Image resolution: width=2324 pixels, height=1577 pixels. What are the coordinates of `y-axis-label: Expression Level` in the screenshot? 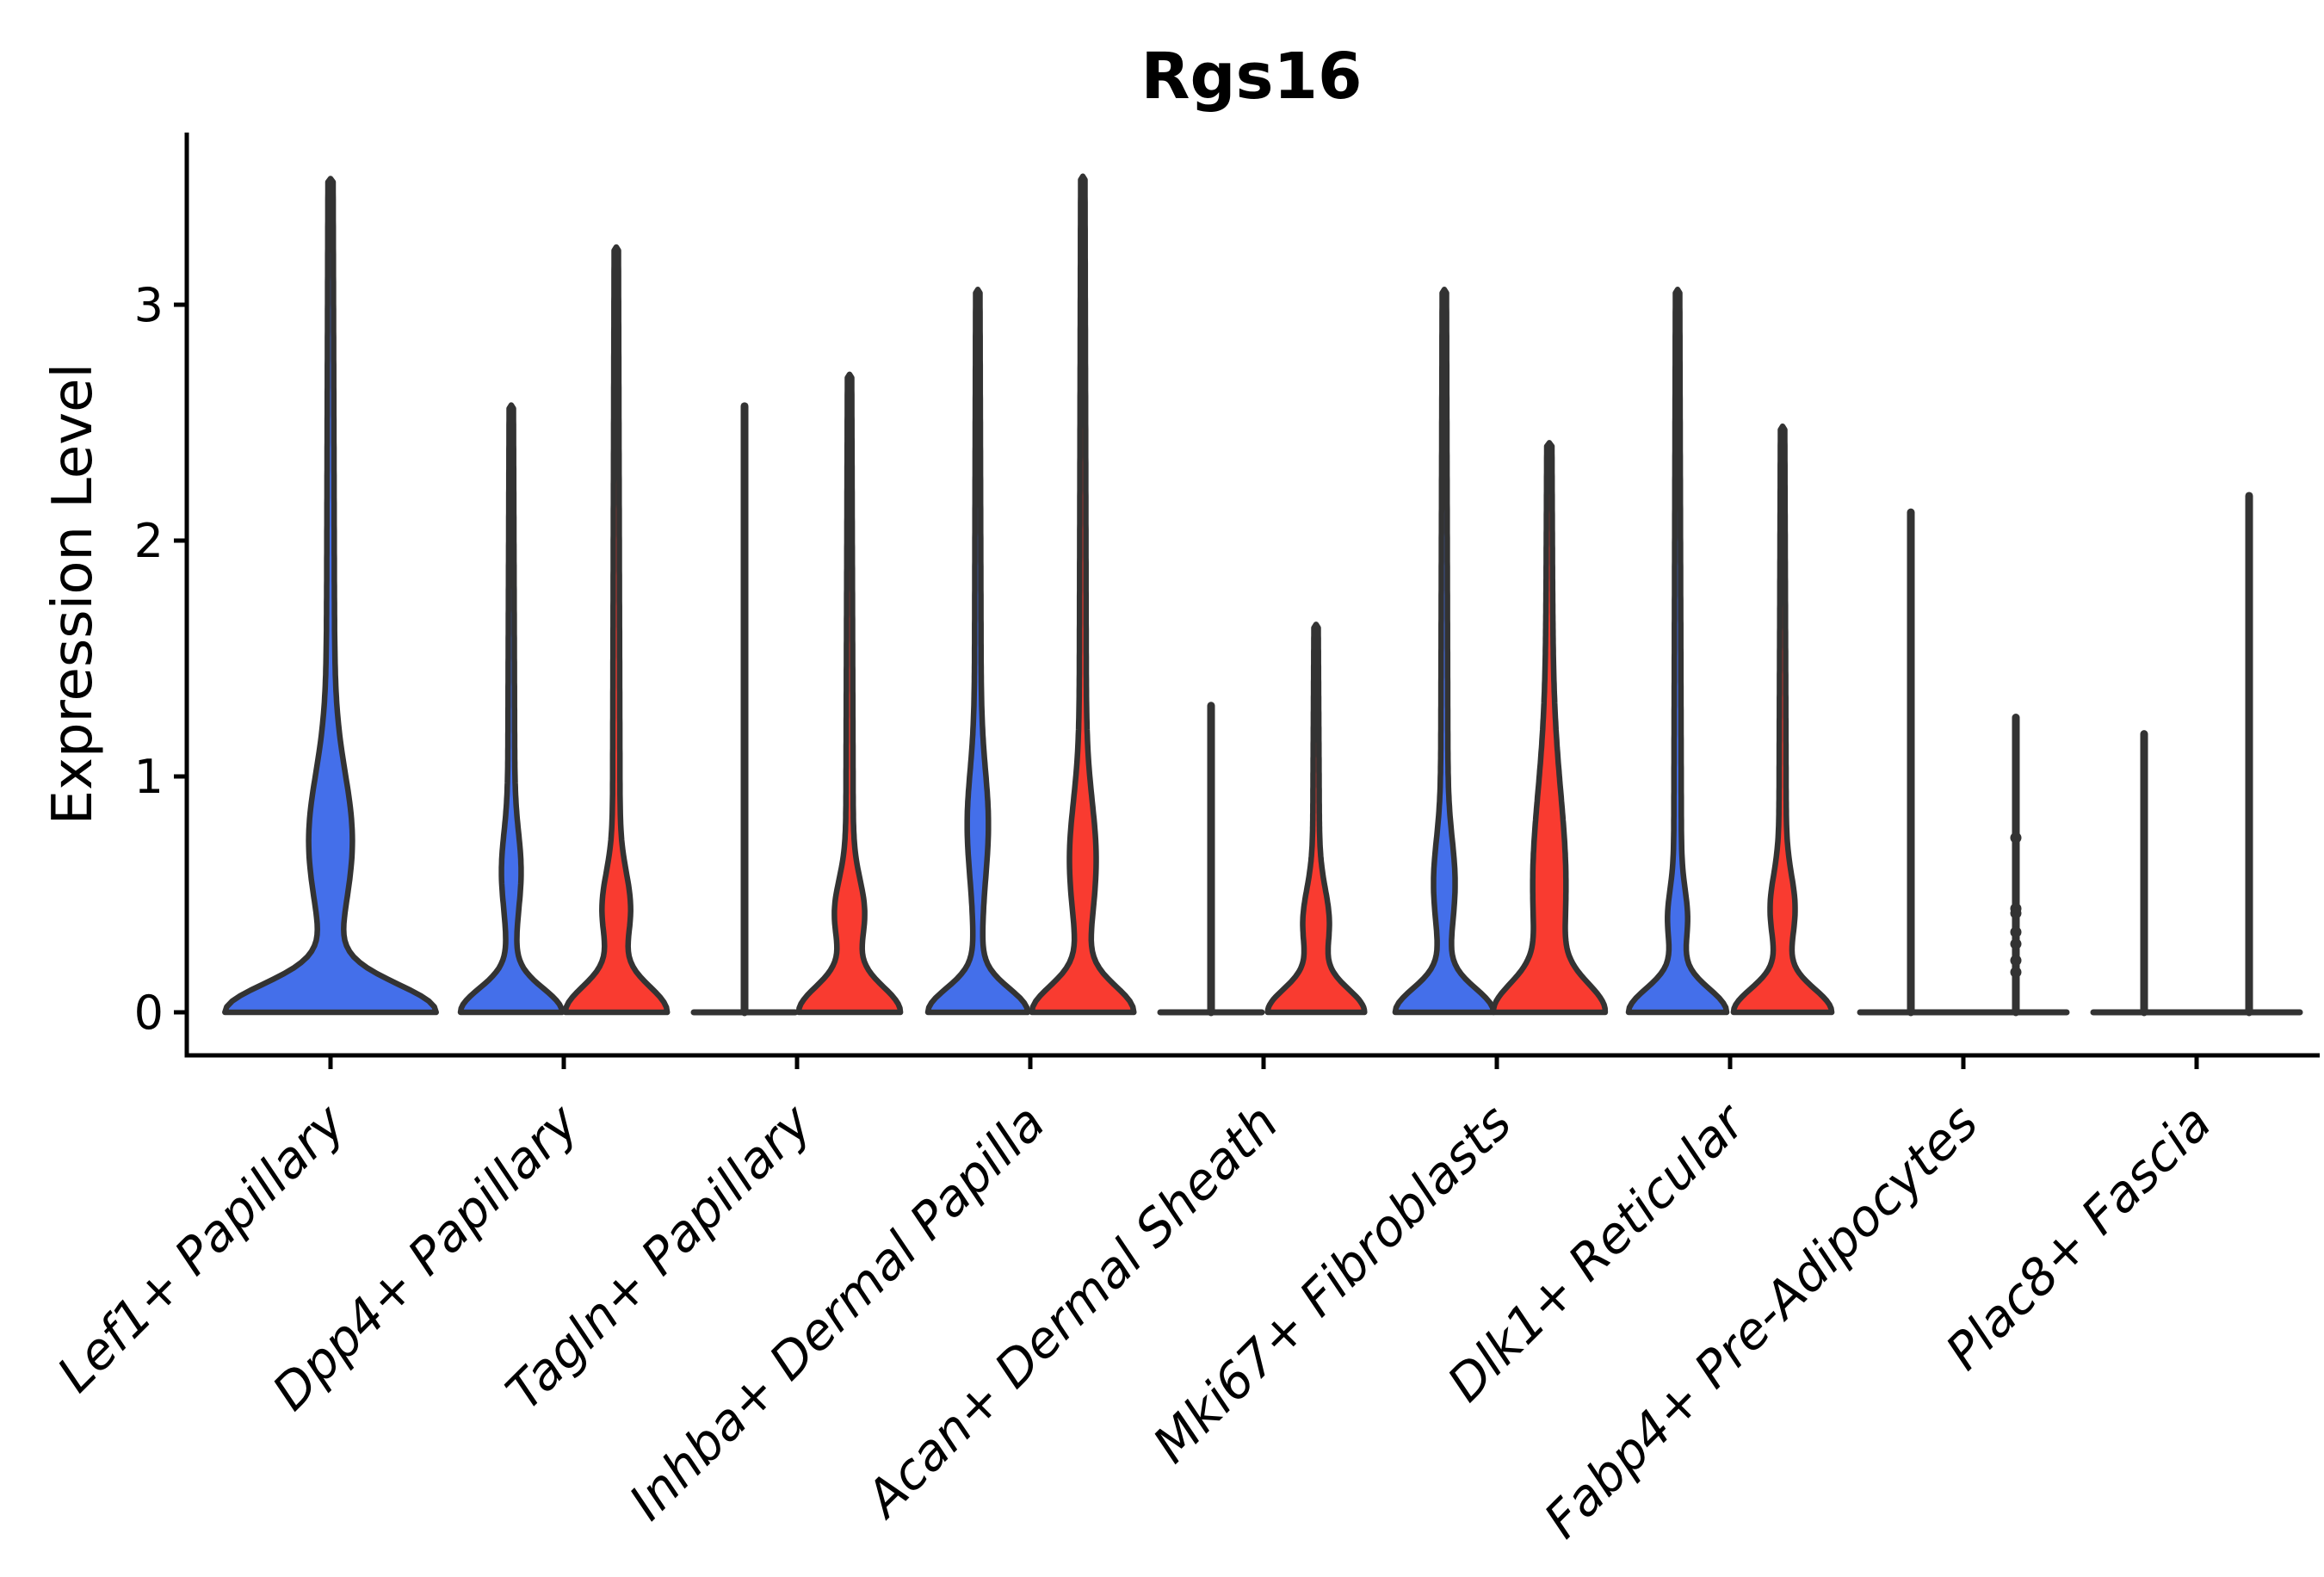 It's located at (73, 594).